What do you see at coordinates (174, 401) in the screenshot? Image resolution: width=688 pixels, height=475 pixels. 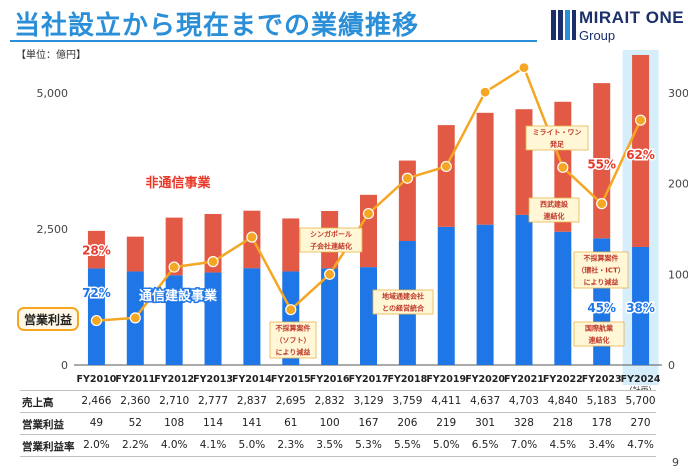 I see `table-cell: 2,710` at bounding box center [174, 401].